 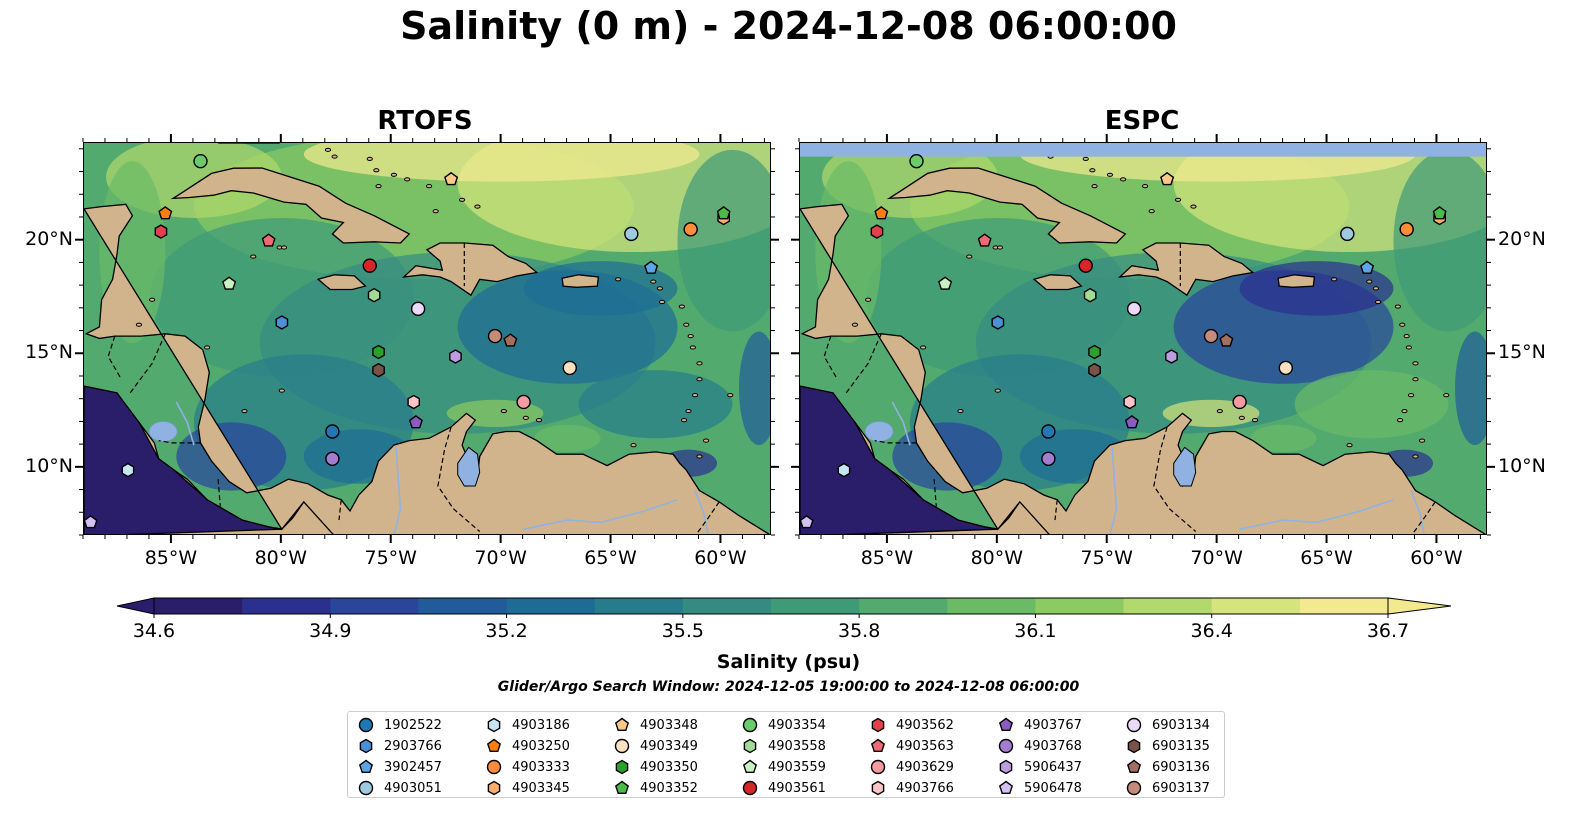 What do you see at coordinates (527, 746) in the screenshot?
I see `legend-item: 4903250` at bounding box center [527, 746].